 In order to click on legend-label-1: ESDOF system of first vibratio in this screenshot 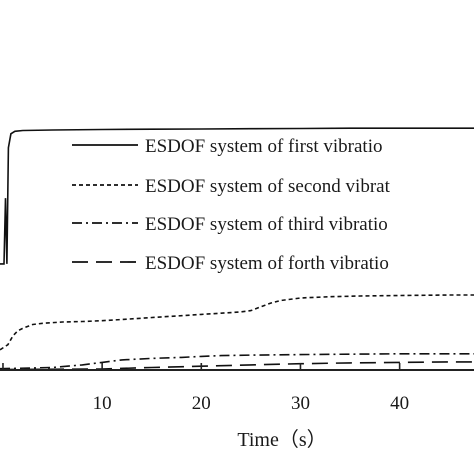, I will do `click(264, 146)`.